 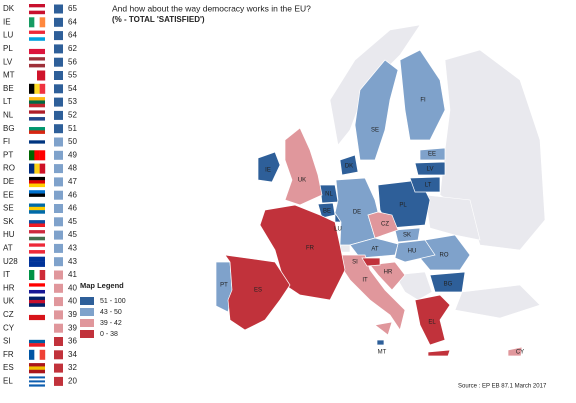 I want to click on country-code: PL, so click(x=8, y=48).